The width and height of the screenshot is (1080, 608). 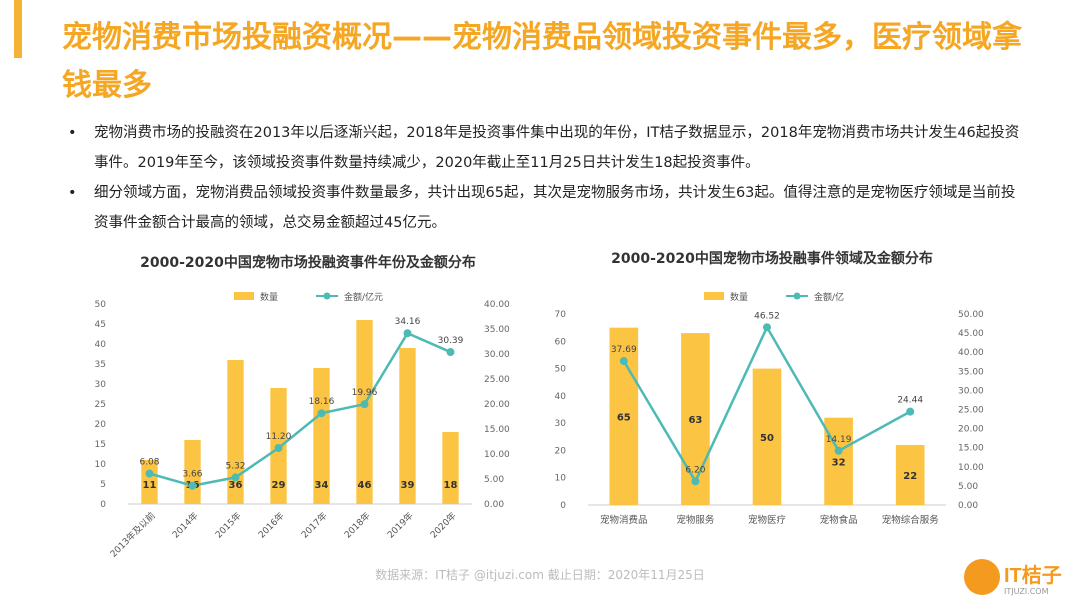 I want to click on x-tick-label: 宠物服务, so click(x=695, y=520).